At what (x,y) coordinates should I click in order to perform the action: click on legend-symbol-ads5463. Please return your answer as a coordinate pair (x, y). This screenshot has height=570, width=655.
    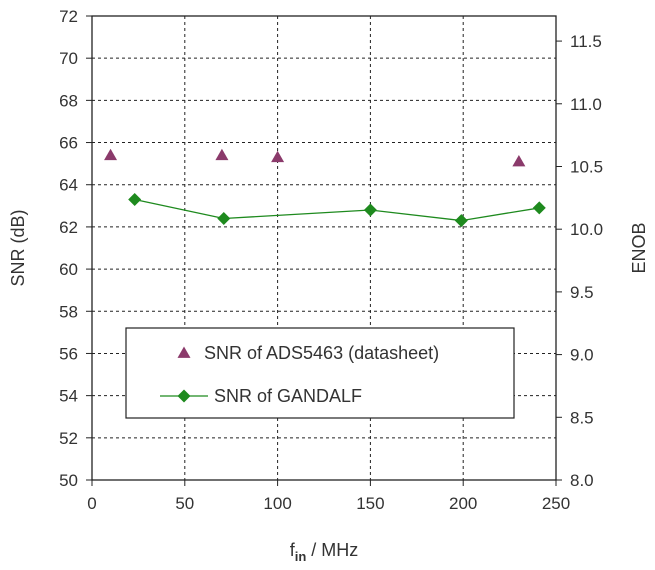
    Looking at the image, I should click on (184, 352).